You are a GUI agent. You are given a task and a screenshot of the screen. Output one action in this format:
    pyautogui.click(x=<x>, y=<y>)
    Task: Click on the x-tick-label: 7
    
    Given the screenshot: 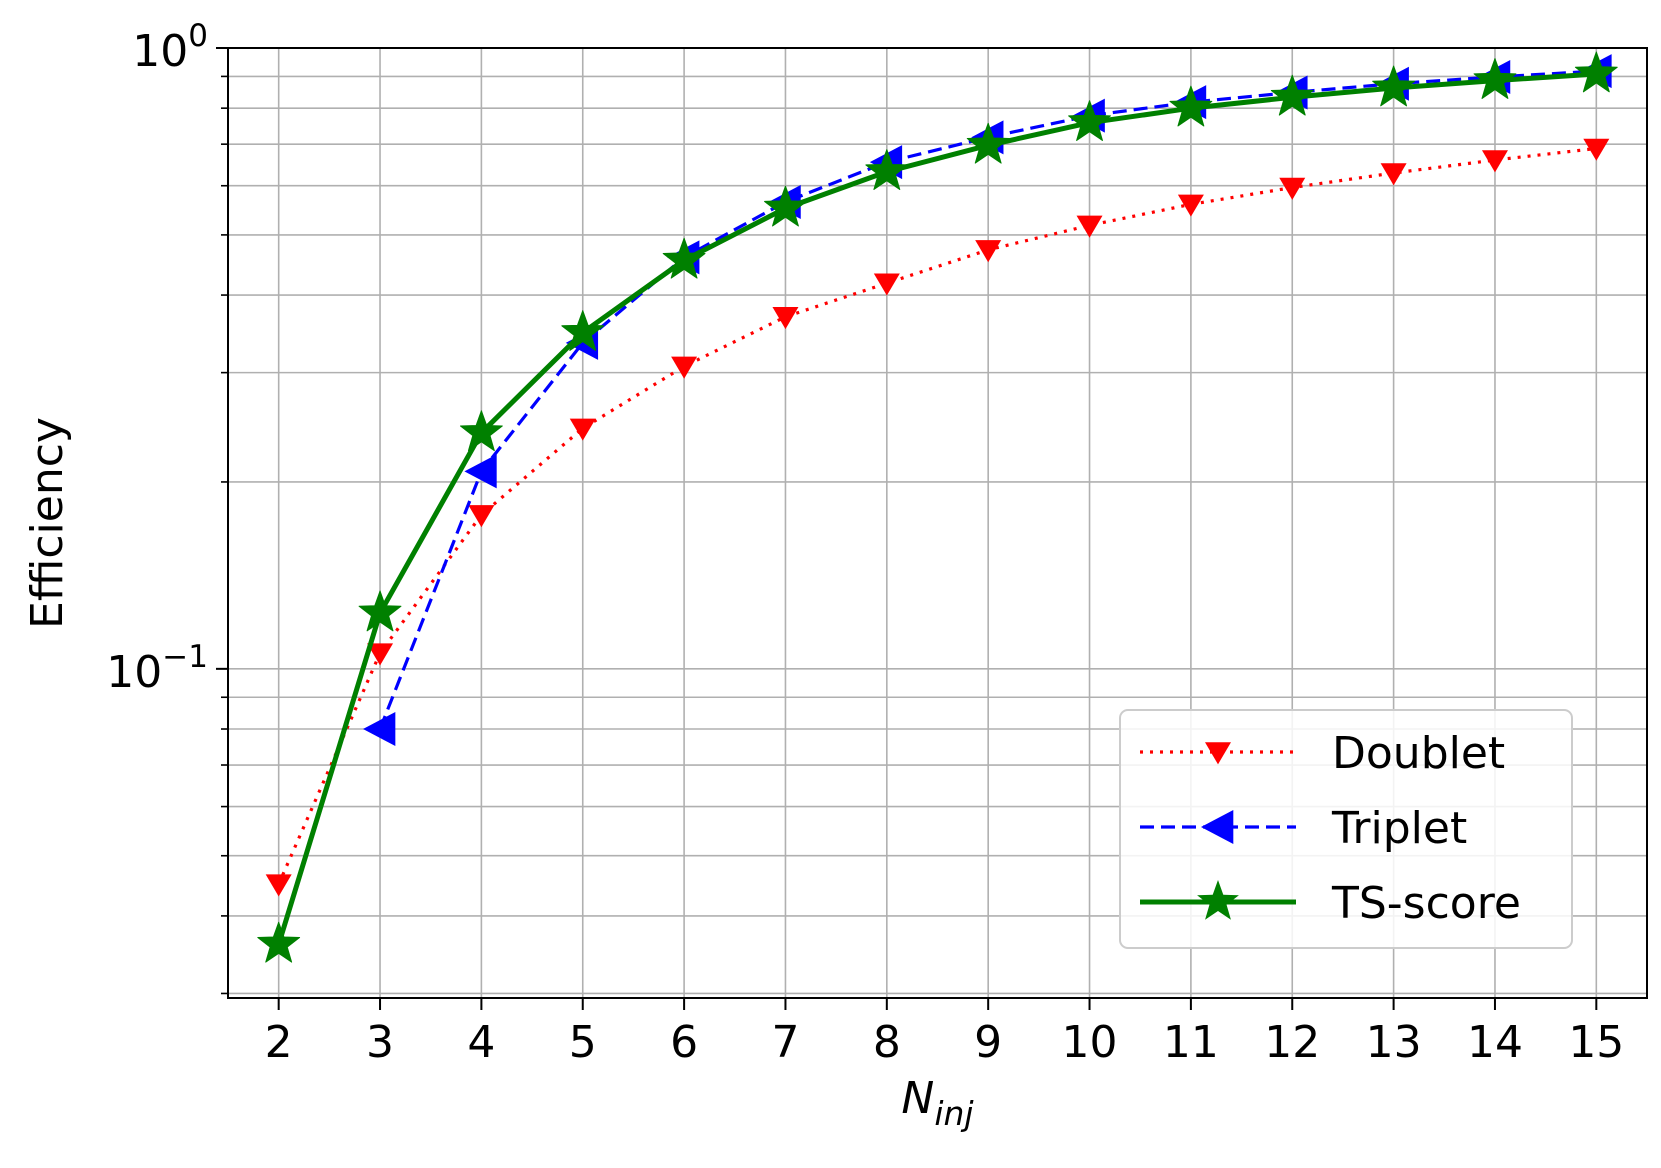 What is the action you would take?
    pyautogui.click(x=785, y=1042)
    